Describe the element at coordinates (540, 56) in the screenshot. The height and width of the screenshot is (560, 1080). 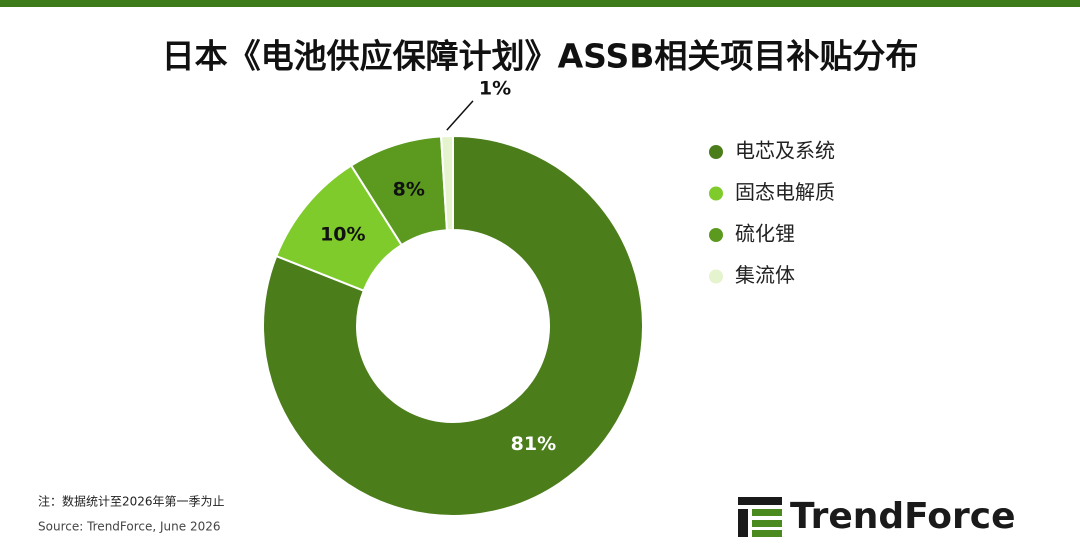
I see `chart-title: 日本《电池供应保障计划》ASSB相关项目补贴分布` at that location.